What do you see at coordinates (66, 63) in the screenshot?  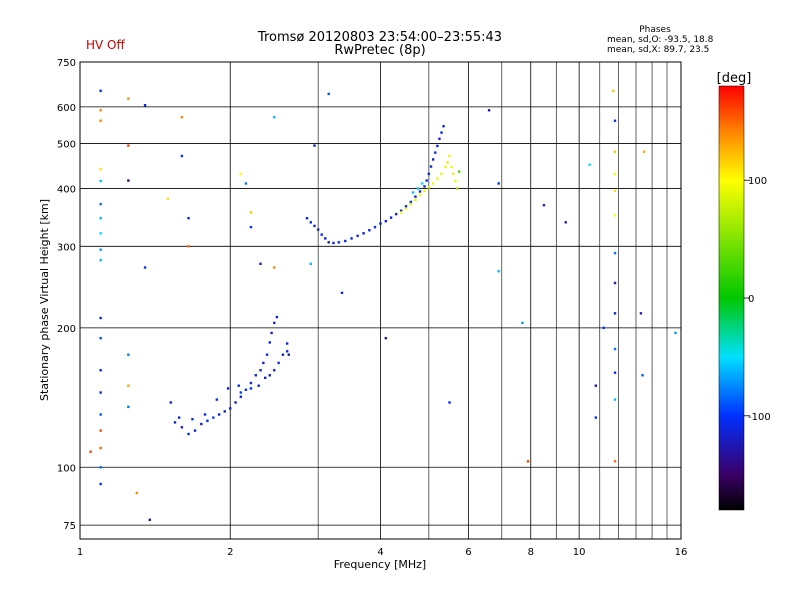 I see `y-tick-label: 750` at bounding box center [66, 63].